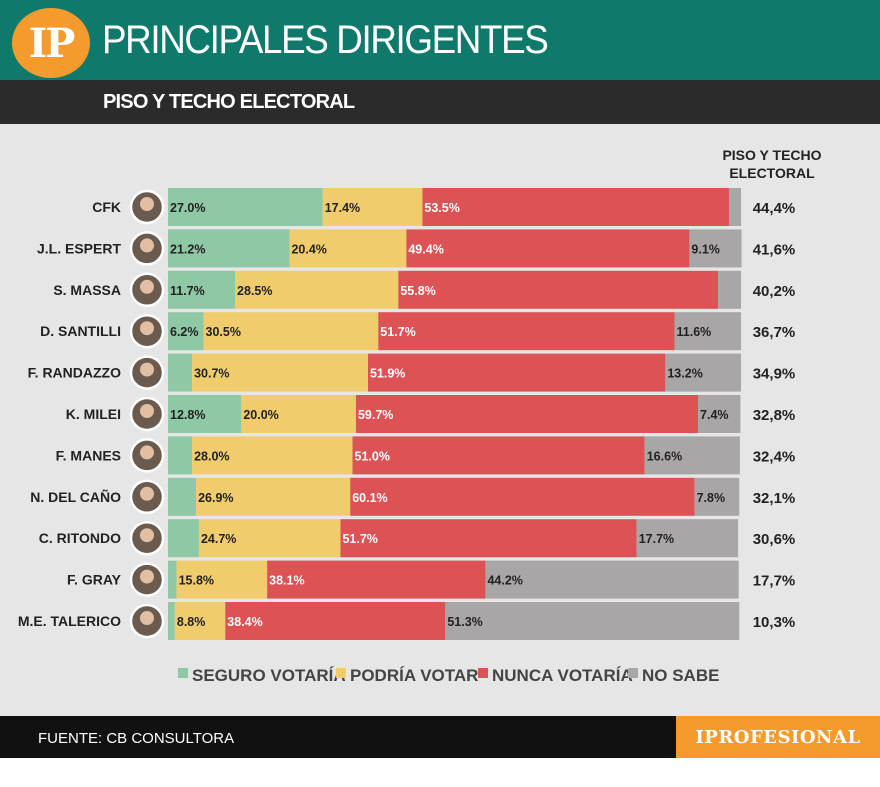  What do you see at coordinates (397, 332) in the screenshot?
I see `value-label-d-santilli-2: 51.7%` at bounding box center [397, 332].